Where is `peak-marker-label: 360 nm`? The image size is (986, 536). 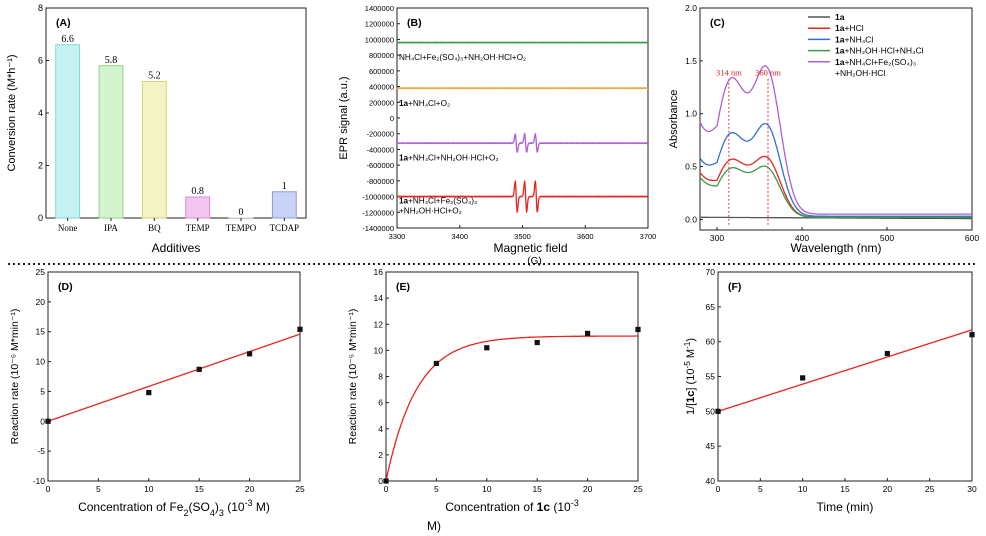
peak-marker-label: 360 nm is located at coordinates (768, 73).